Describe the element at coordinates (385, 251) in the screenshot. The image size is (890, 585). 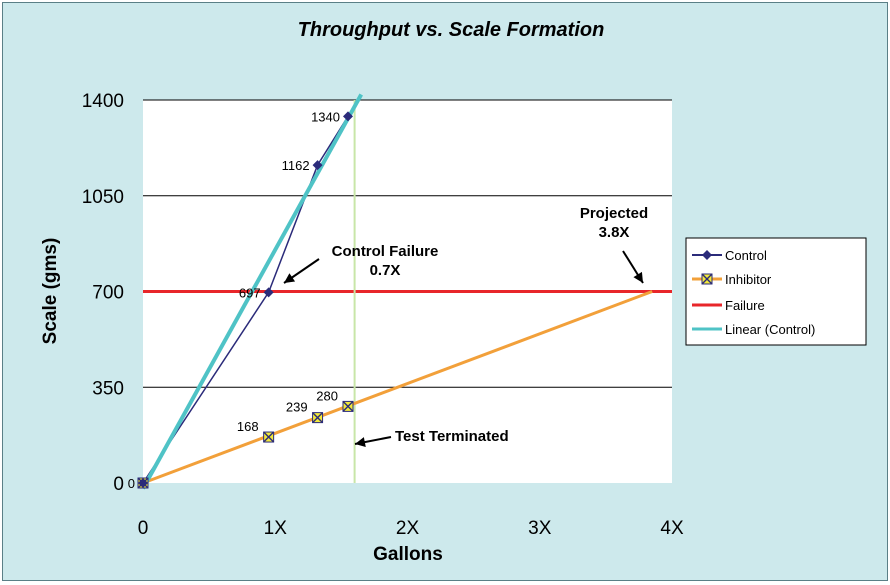
I see `annotation-control-failure-line1: Control Failure` at that location.